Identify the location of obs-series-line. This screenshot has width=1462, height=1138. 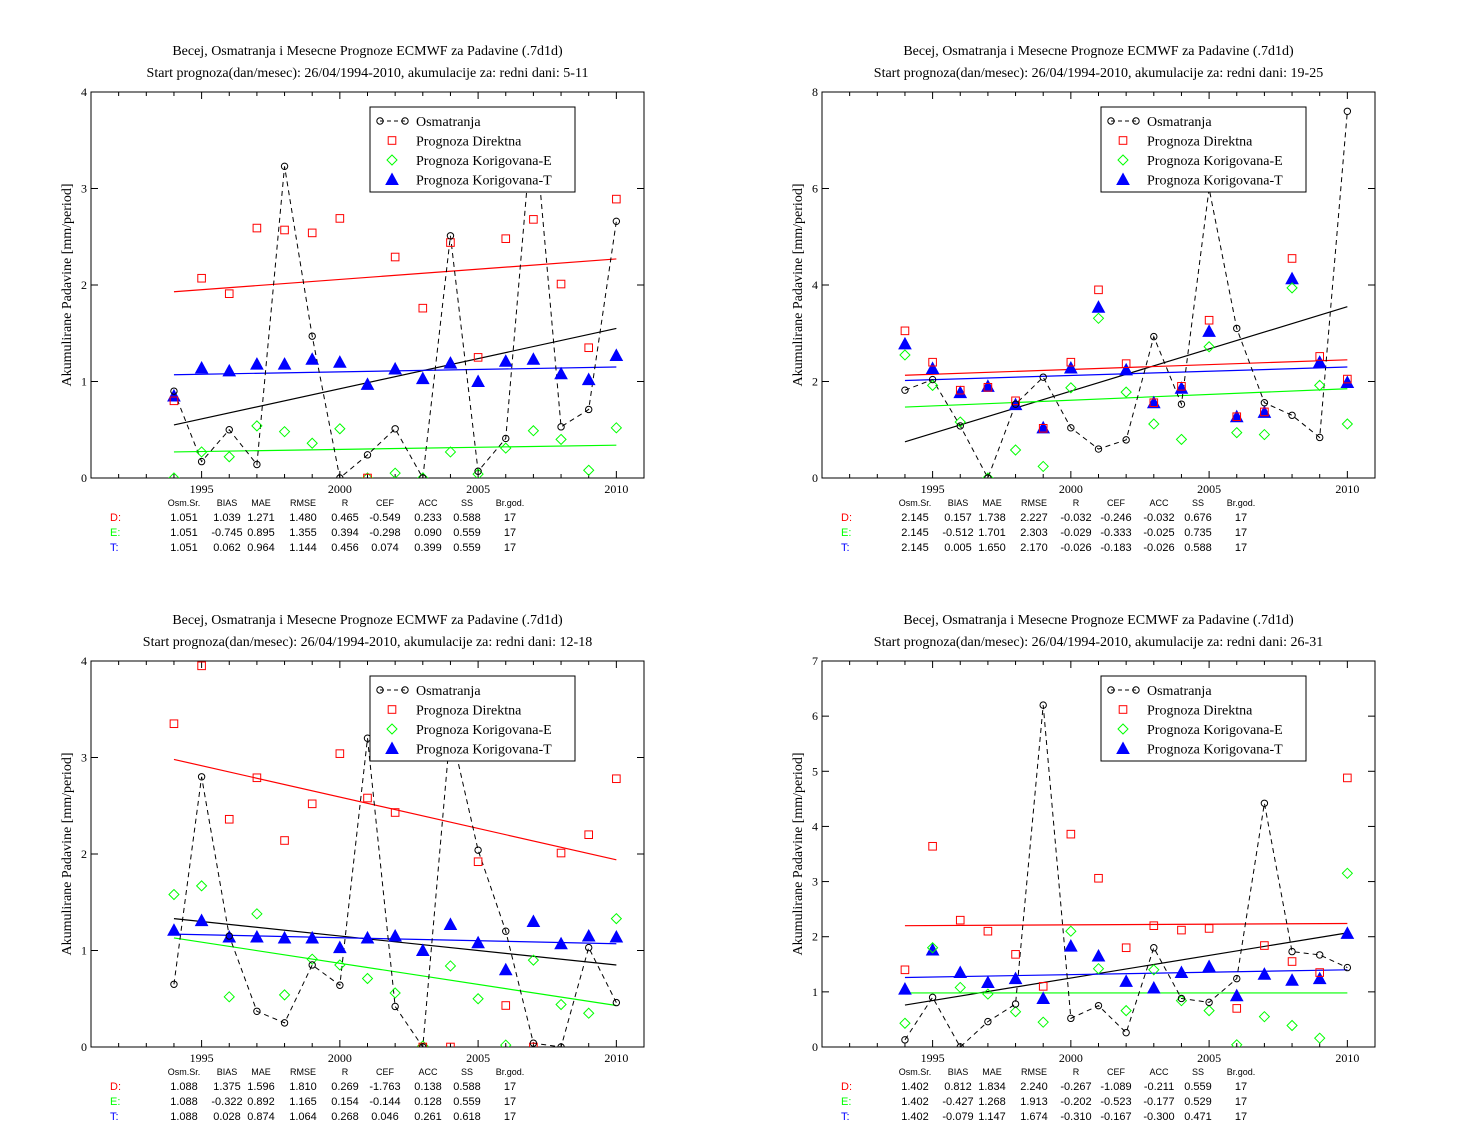
(1126, 294).